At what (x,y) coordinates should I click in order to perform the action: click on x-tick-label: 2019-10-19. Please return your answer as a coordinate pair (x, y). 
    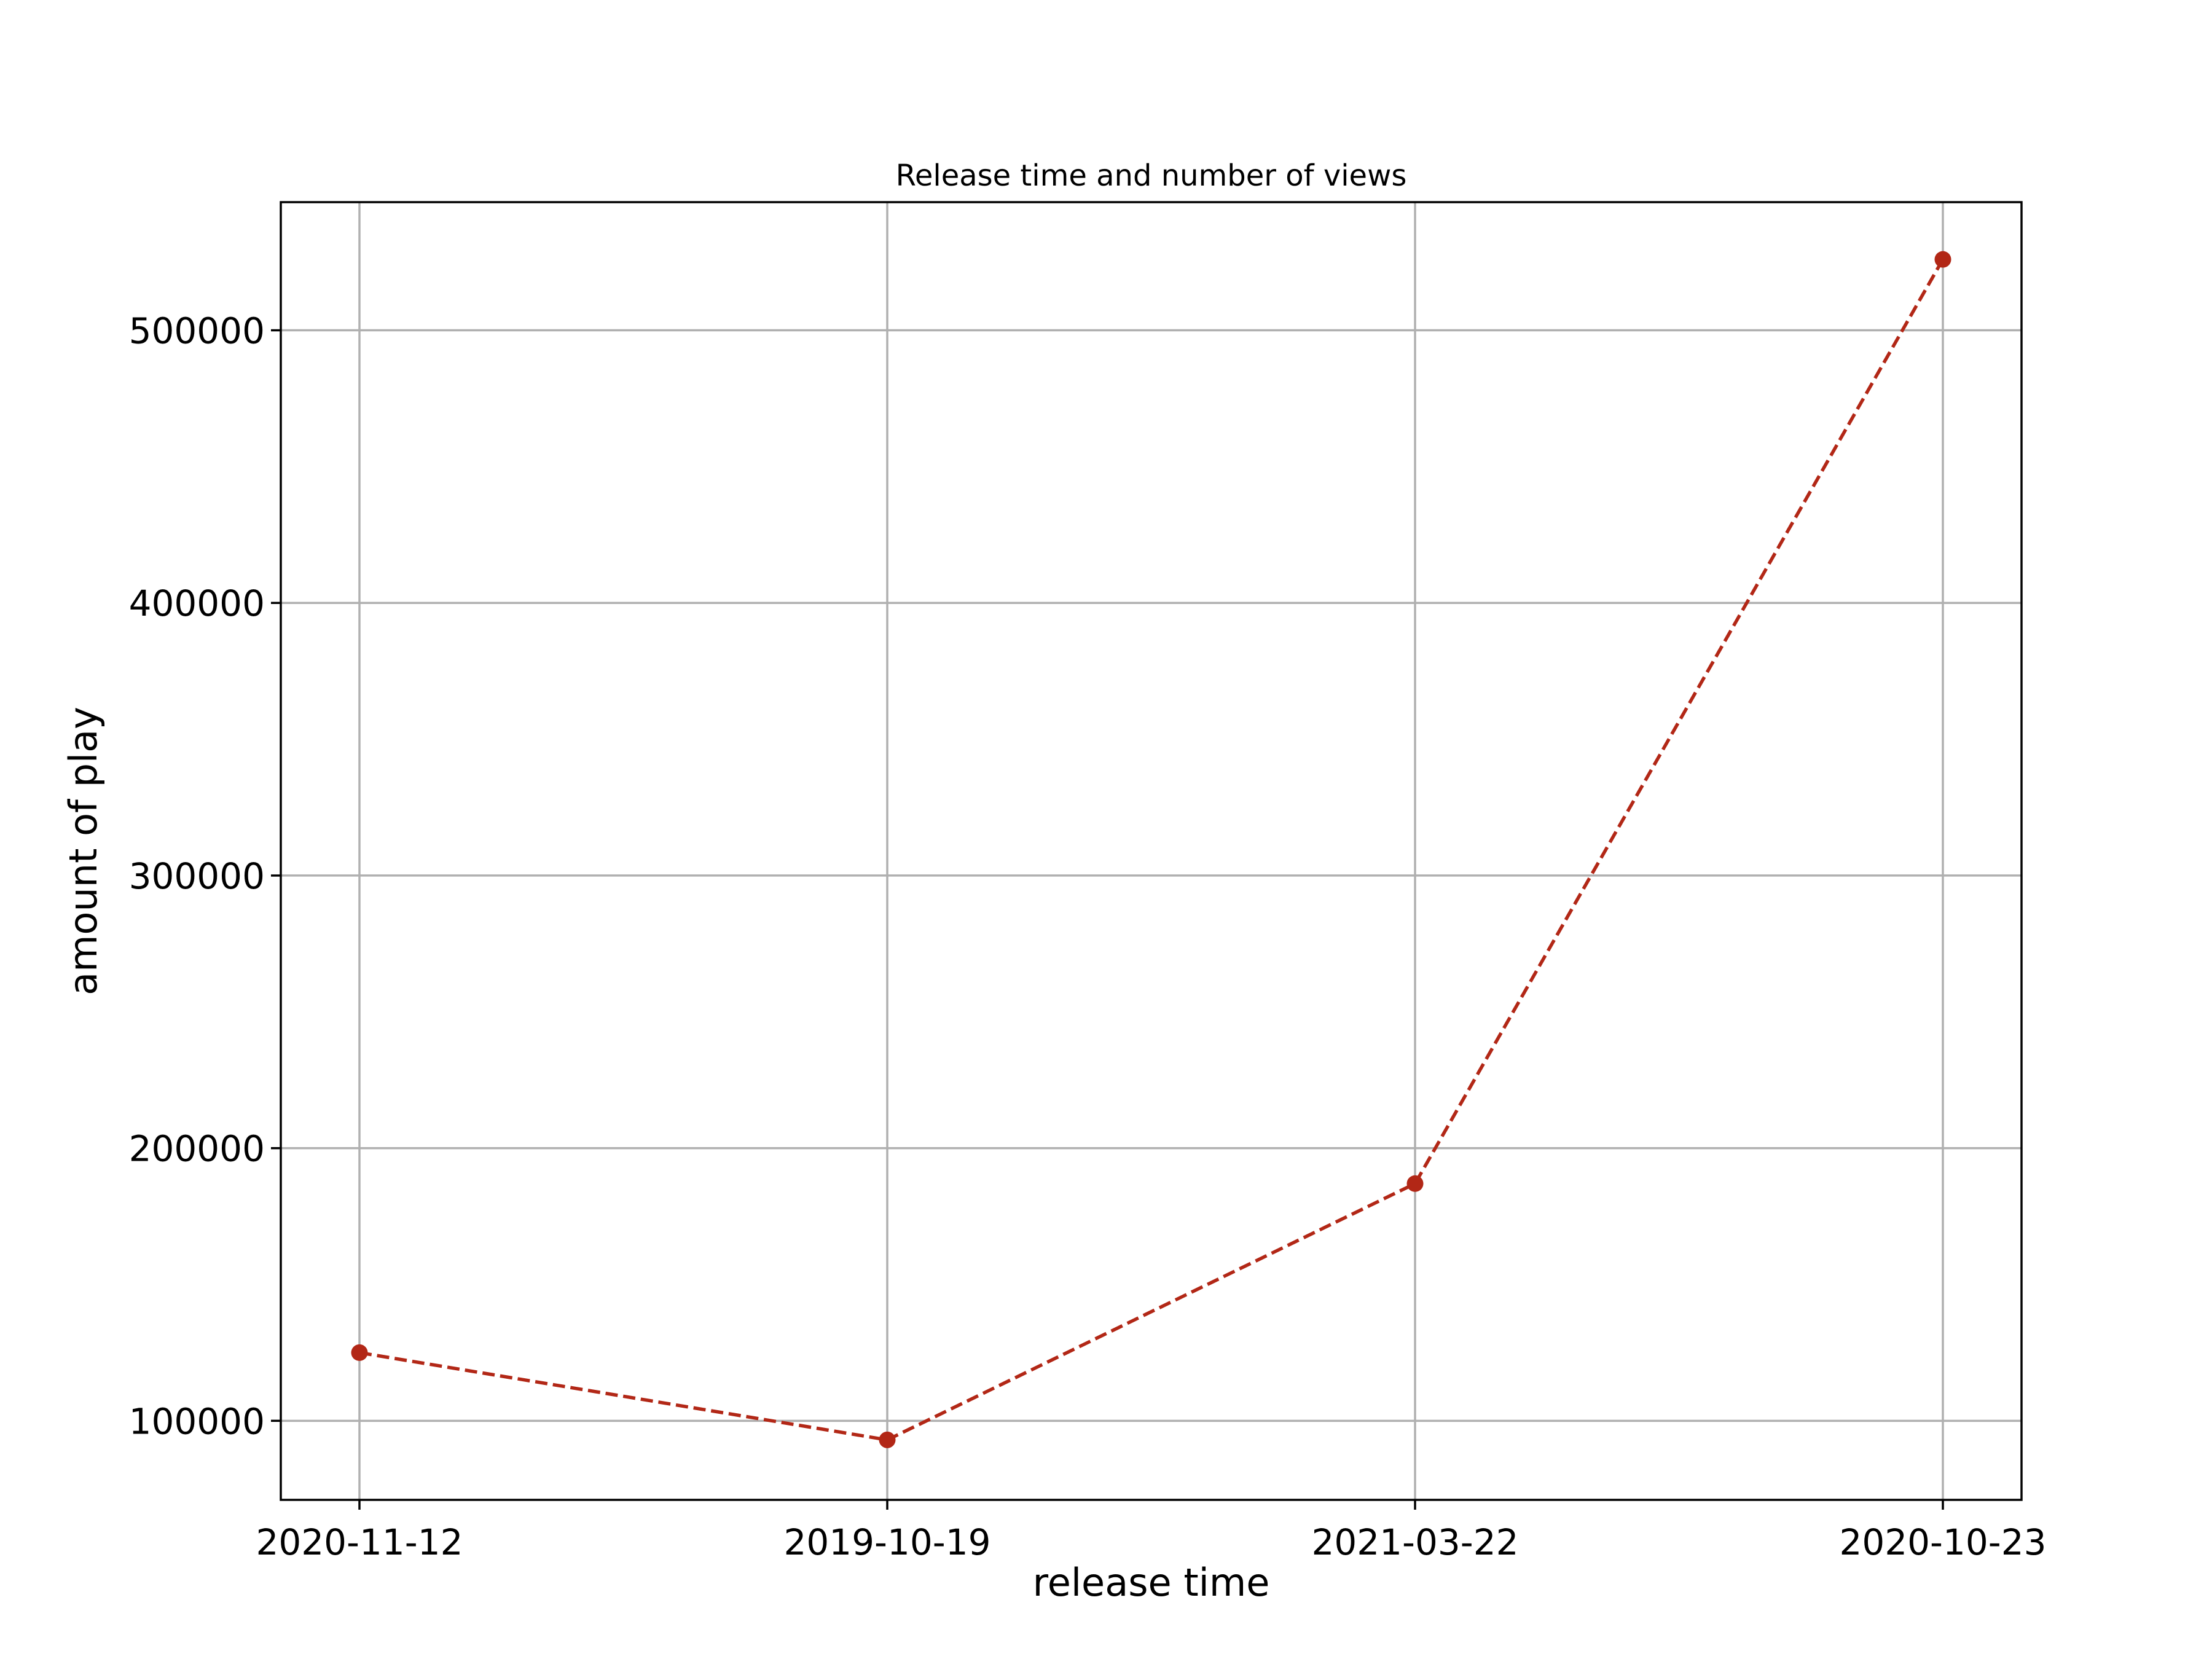
    Looking at the image, I should click on (886, 1542).